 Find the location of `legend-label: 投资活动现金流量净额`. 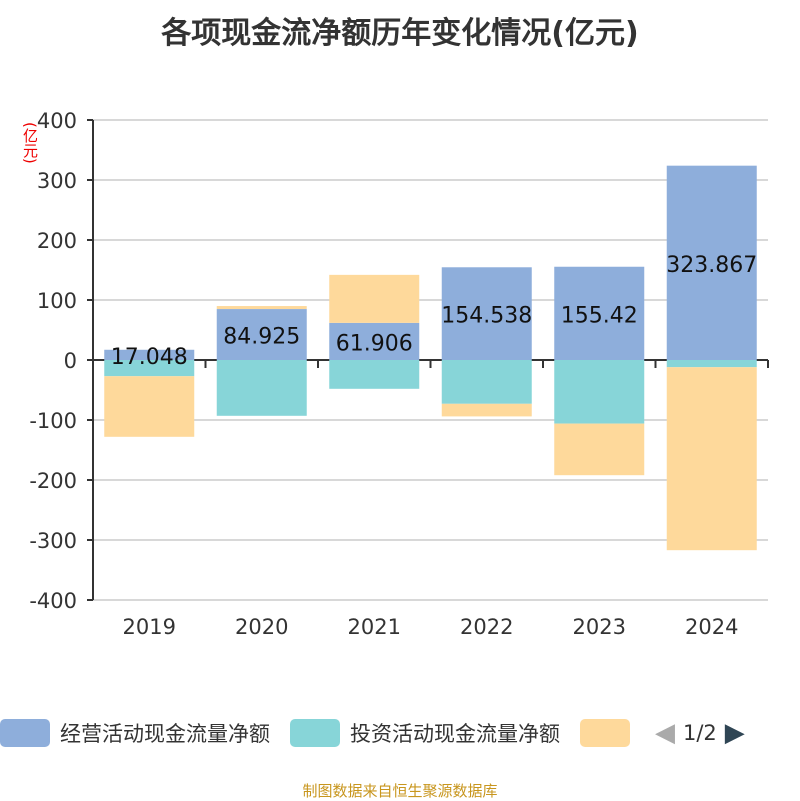

legend-label: 投资活动现金流量净额 is located at coordinates (455, 734).